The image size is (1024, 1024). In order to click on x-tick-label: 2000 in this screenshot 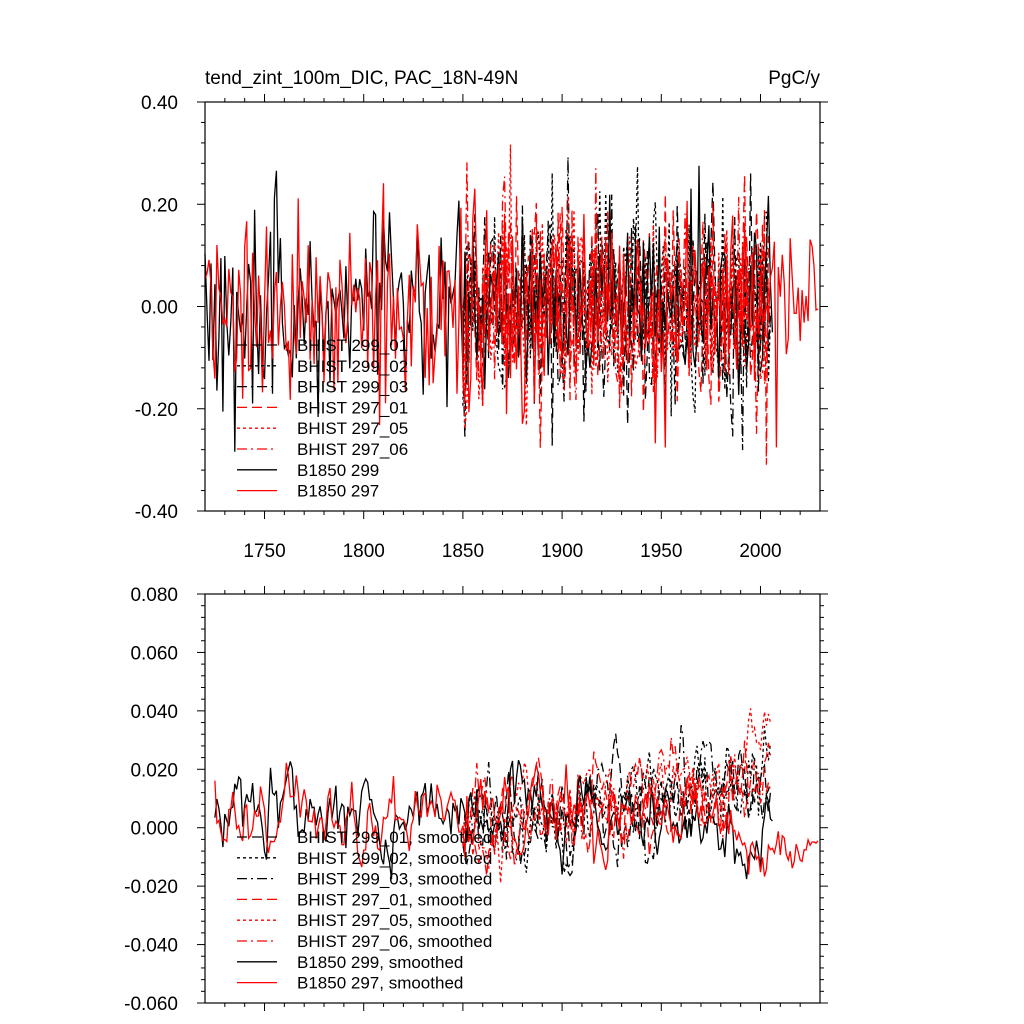, I will do `click(760, 551)`.